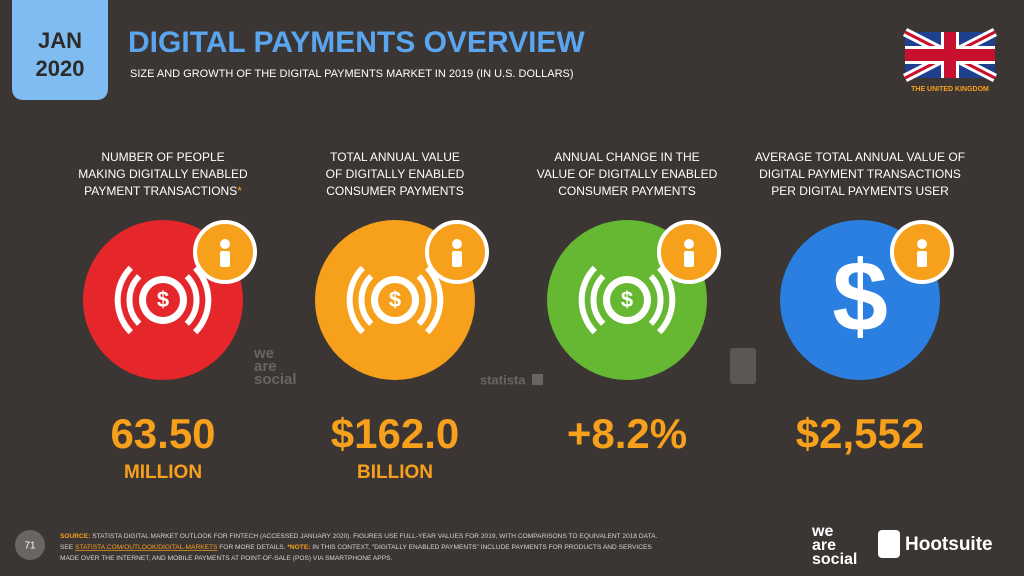 The width and height of the screenshot is (1024, 576). I want to click on asterisk: *, so click(239, 191).